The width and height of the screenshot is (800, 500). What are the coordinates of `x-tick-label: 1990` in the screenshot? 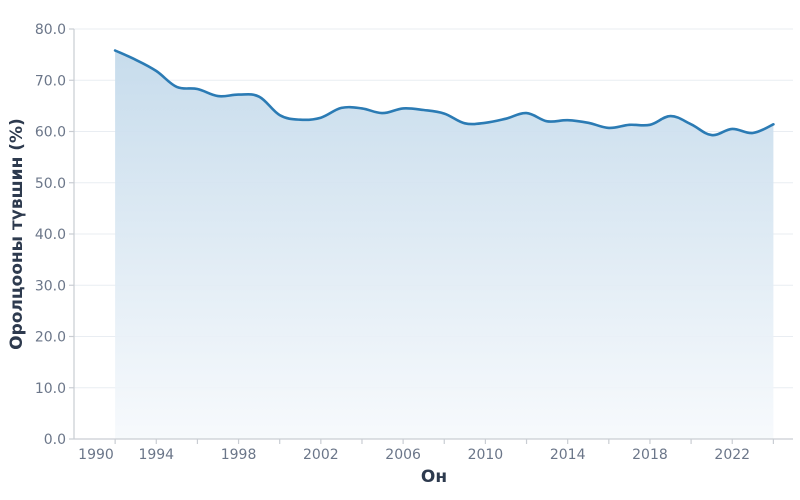 It's located at (96, 455).